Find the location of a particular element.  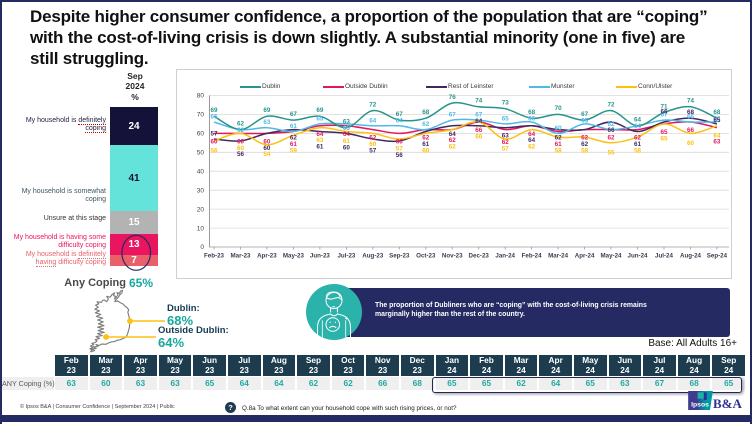

svg-text: 55 is located at coordinates (611, 152).